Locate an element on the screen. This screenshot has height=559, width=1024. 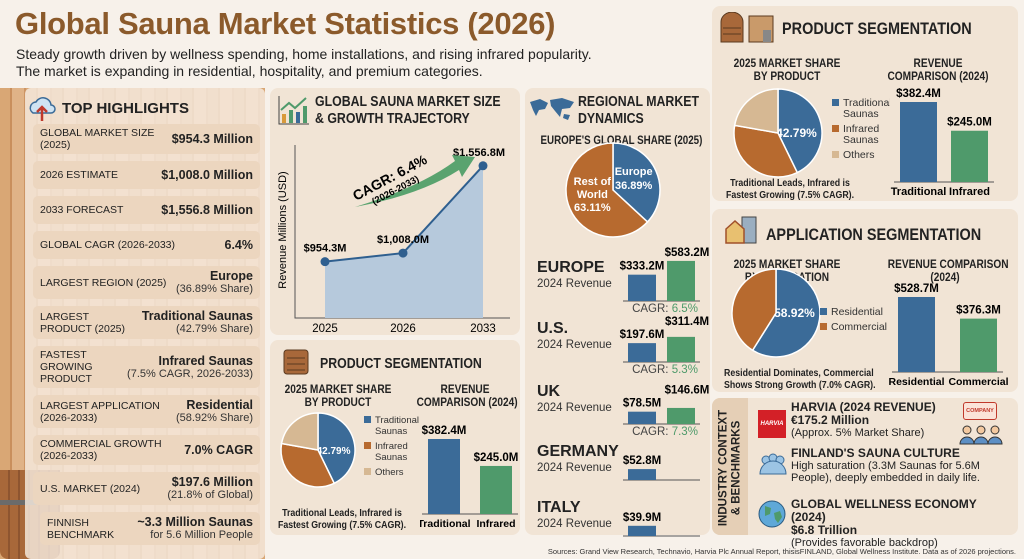
highlight-label: LARGEST REGION (2025) is located at coordinates (103, 282).